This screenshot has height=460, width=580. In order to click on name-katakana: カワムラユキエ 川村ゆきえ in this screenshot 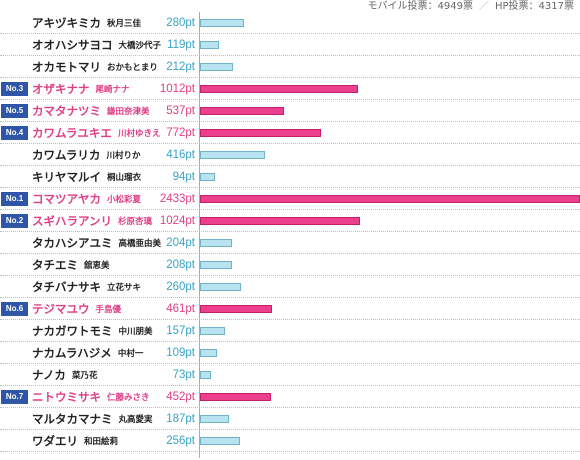, I will do `click(96, 133)`.